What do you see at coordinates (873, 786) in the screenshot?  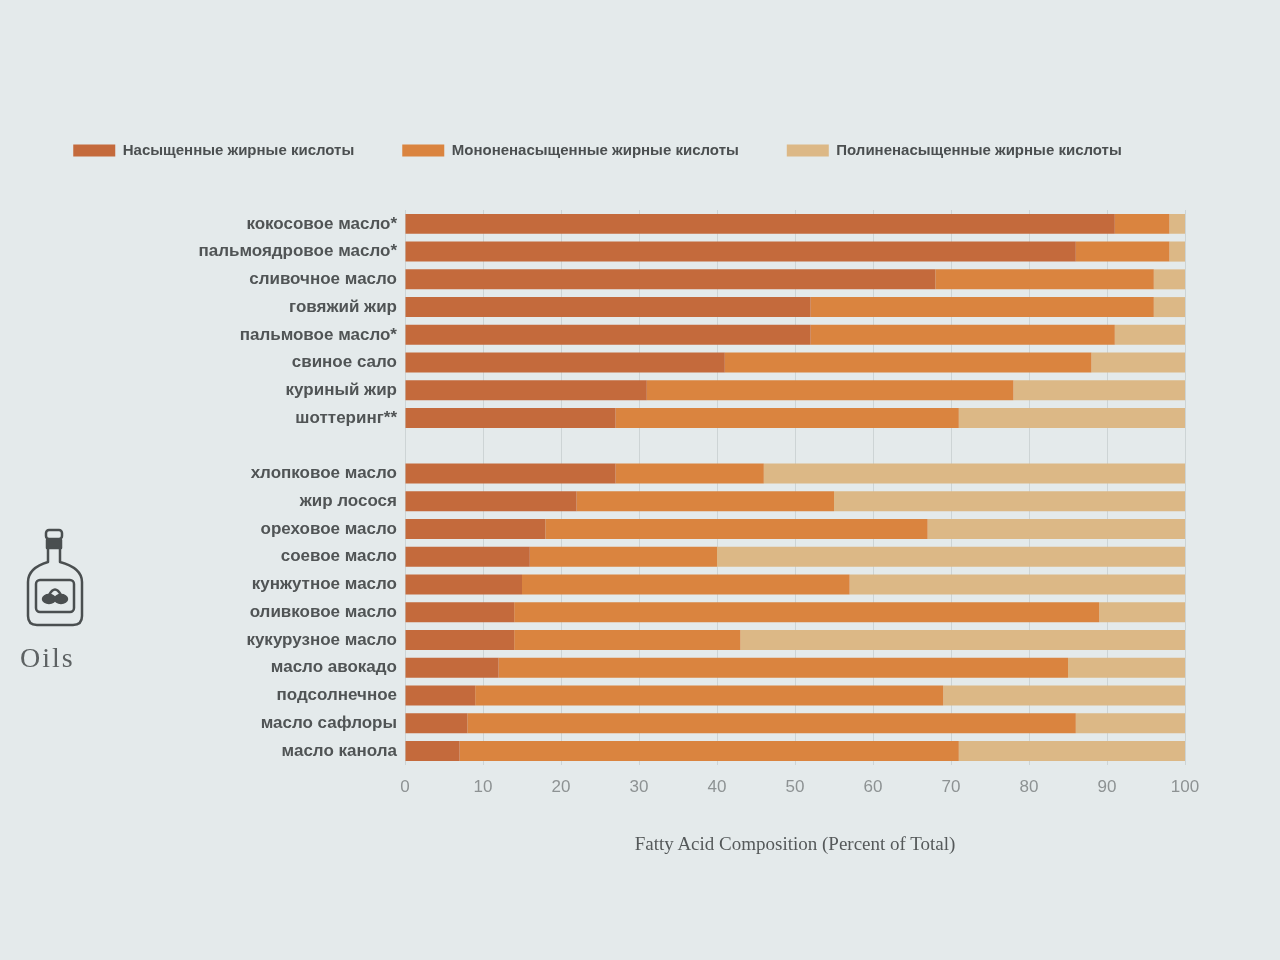 I see `x-tick-label: 60` at bounding box center [873, 786].